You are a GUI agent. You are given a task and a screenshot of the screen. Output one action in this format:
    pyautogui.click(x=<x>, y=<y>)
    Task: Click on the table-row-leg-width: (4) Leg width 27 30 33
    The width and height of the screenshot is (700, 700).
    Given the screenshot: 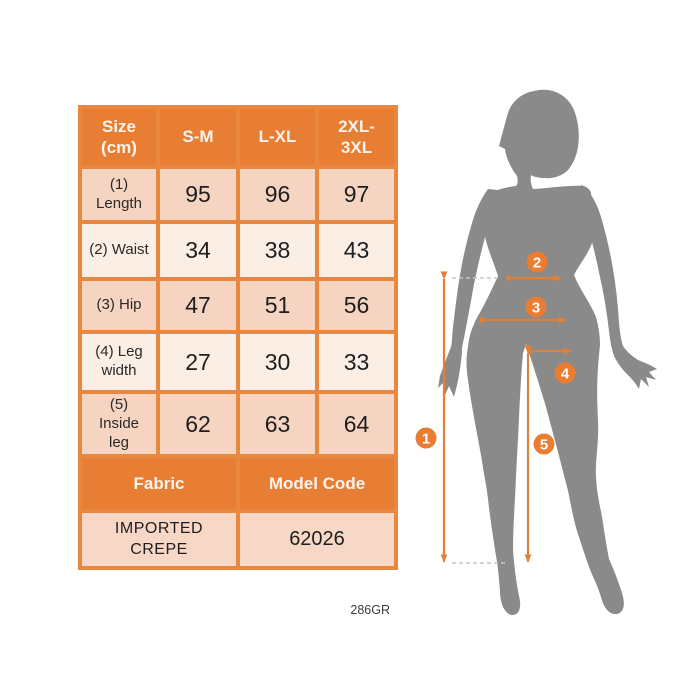 What is the action you would take?
    pyautogui.click(x=238, y=362)
    